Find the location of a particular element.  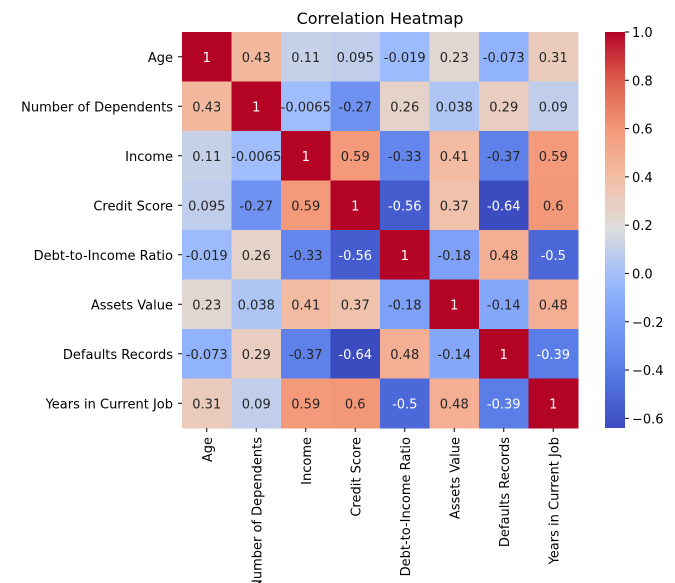

x-tick-label: Debt-to-Income Ratio is located at coordinates (406, 506).